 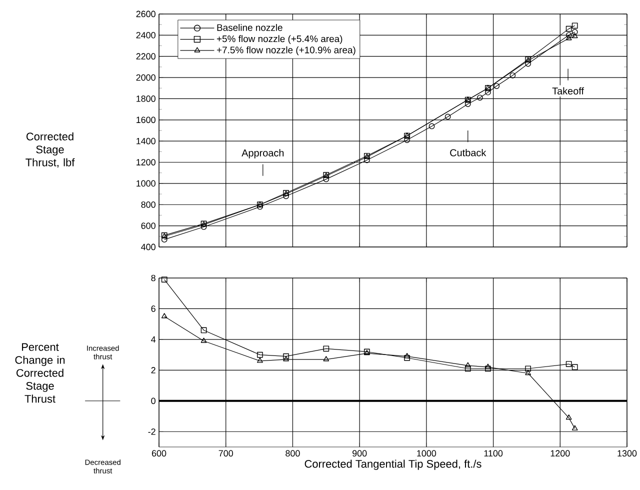 I want to click on annotation: Approach, so click(x=263, y=153).